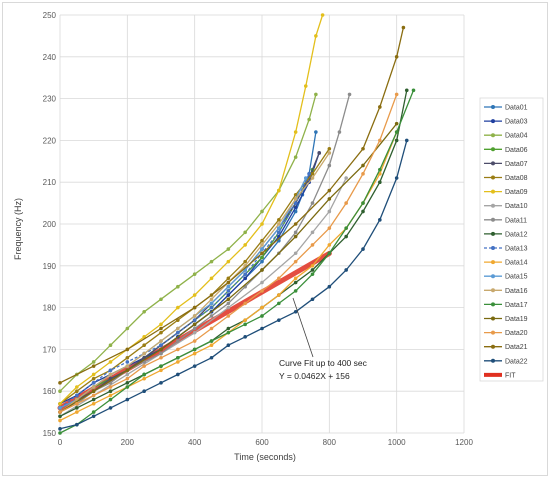 The height and width of the screenshot is (482, 550). Describe the element at coordinates (50, 182) in the screenshot. I see `y-tick-label: 210` at that location.